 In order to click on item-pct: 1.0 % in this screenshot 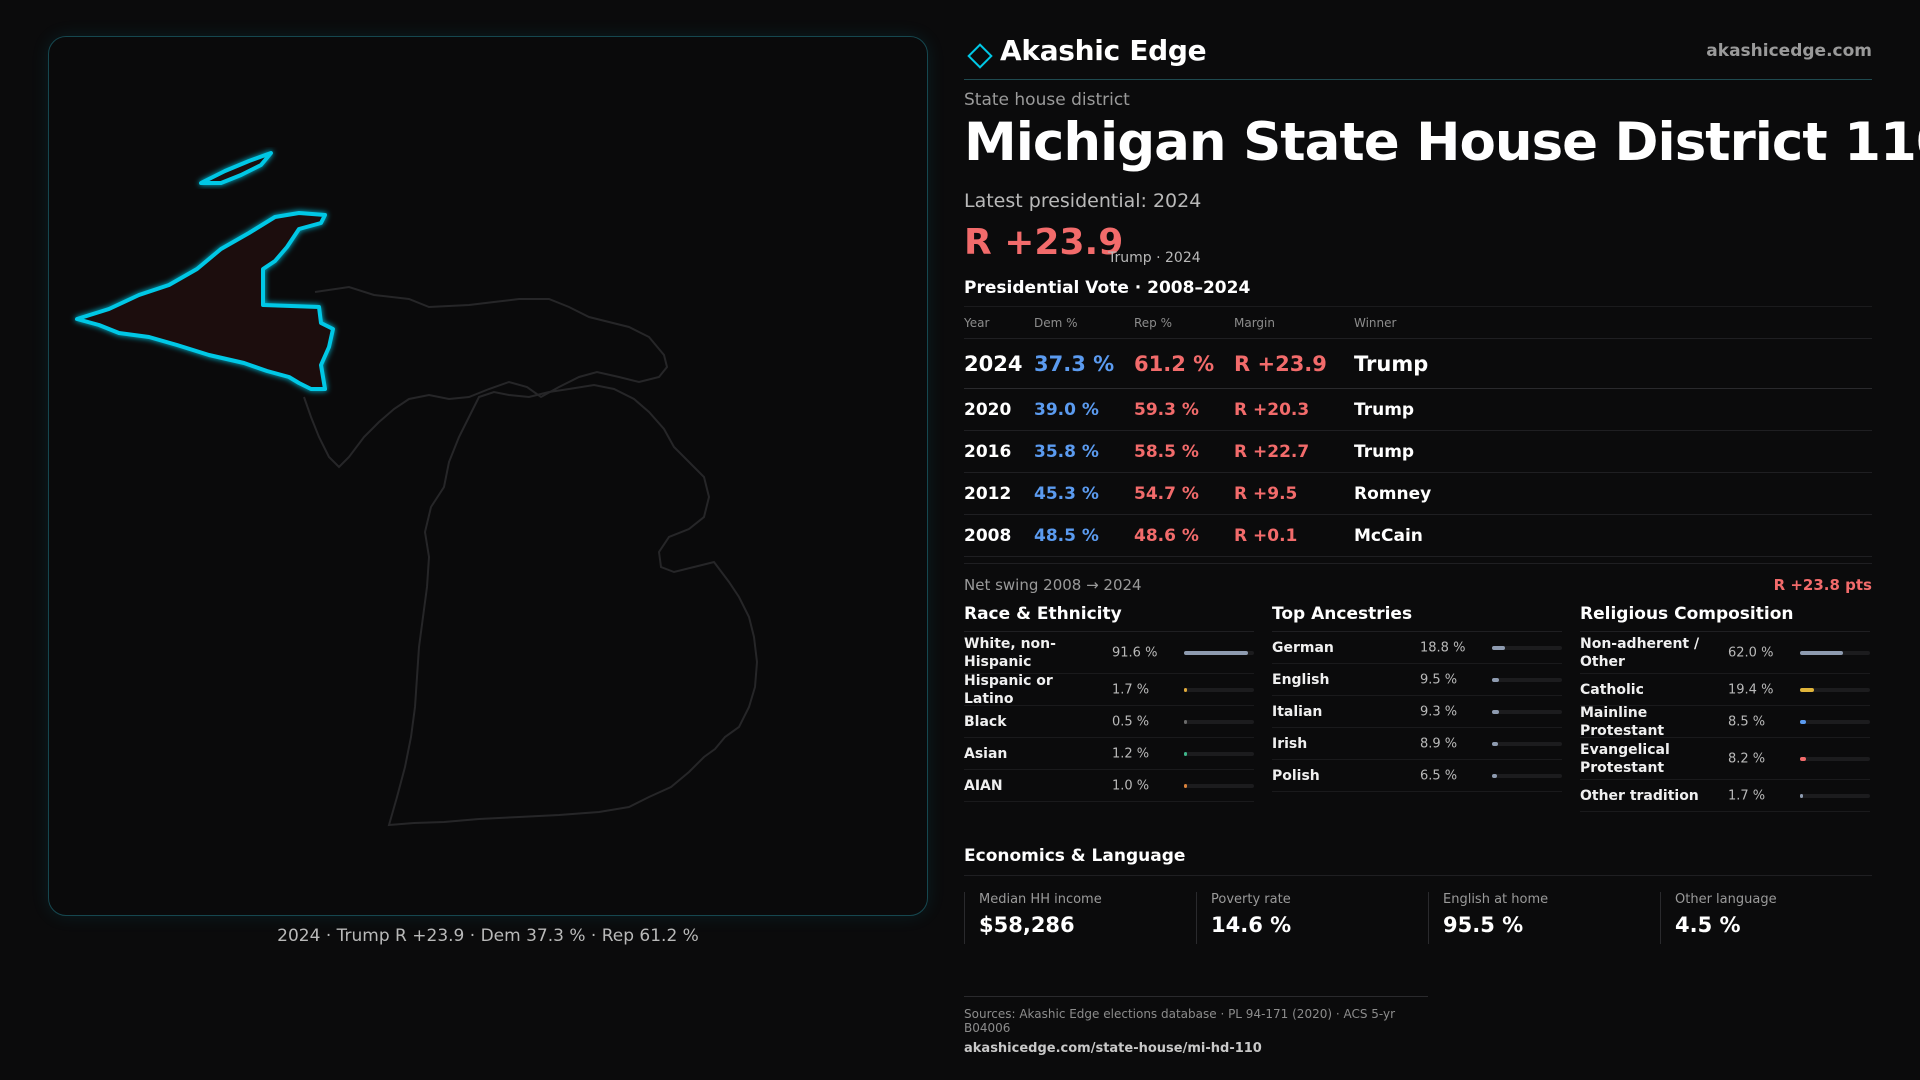, I will do `click(1131, 785)`.